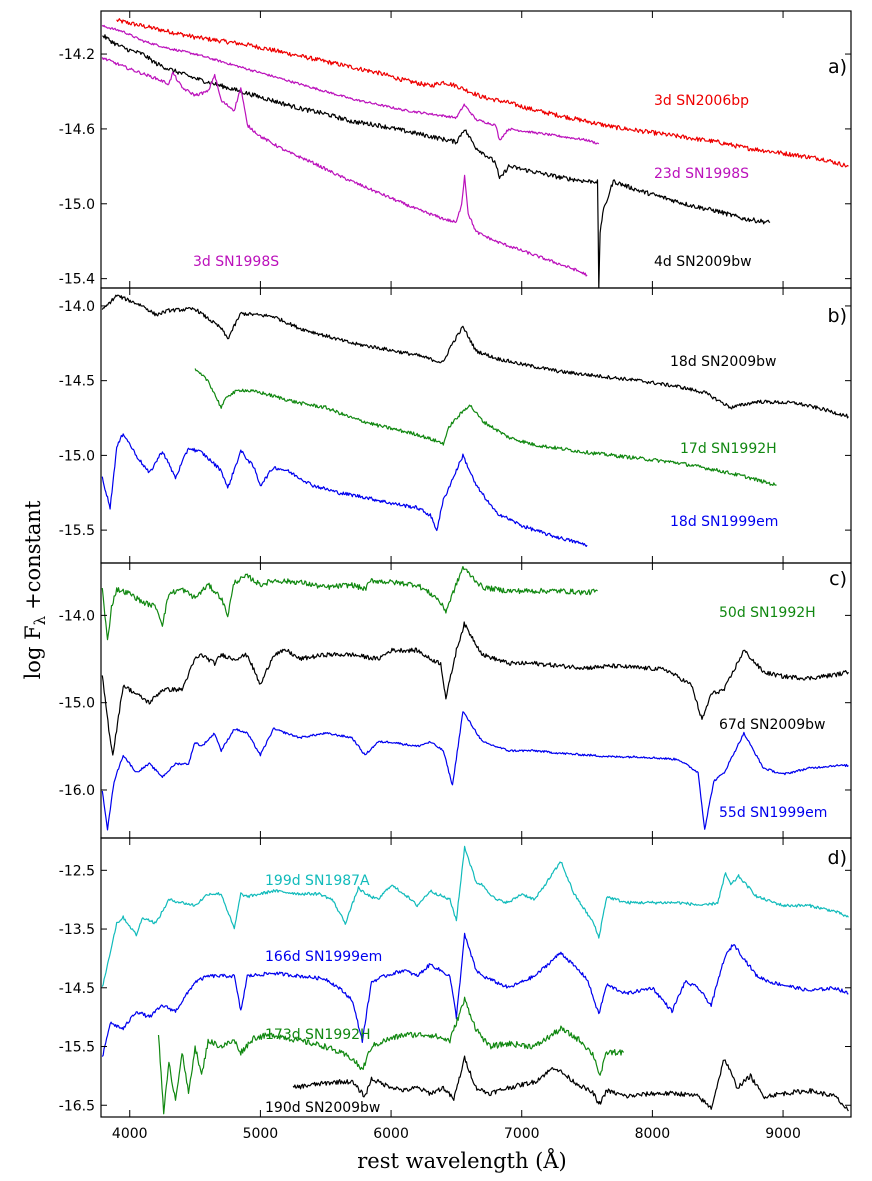 The height and width of the screenshot is (1181, 872). What do you see at coordinates (77, 55) in the screenshot?
I see `y-tick-label: -14.2` at bounding box center [77, 55].